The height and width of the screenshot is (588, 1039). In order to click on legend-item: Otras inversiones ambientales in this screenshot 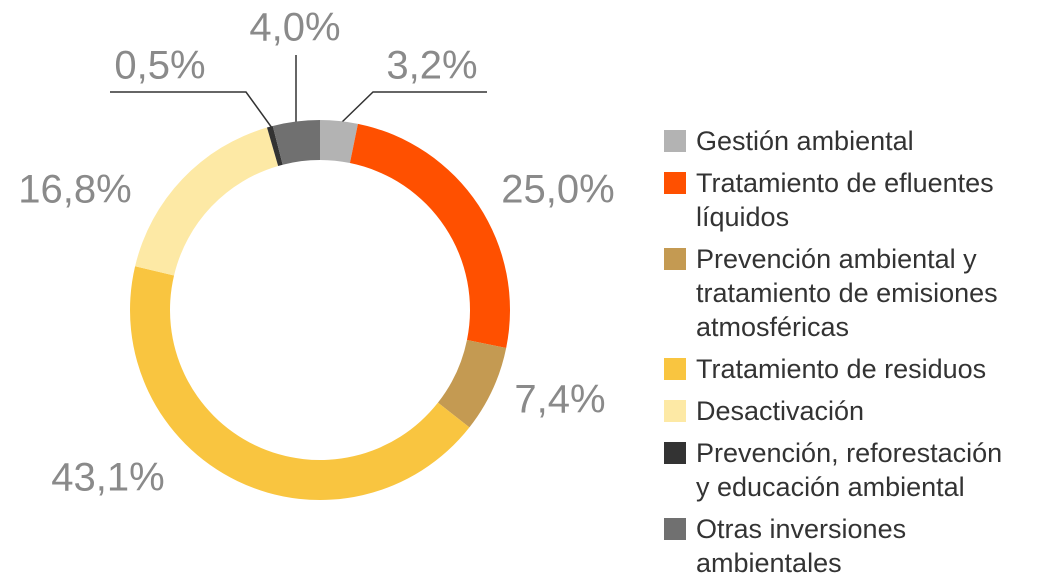, I will do `click(844, 546)`.